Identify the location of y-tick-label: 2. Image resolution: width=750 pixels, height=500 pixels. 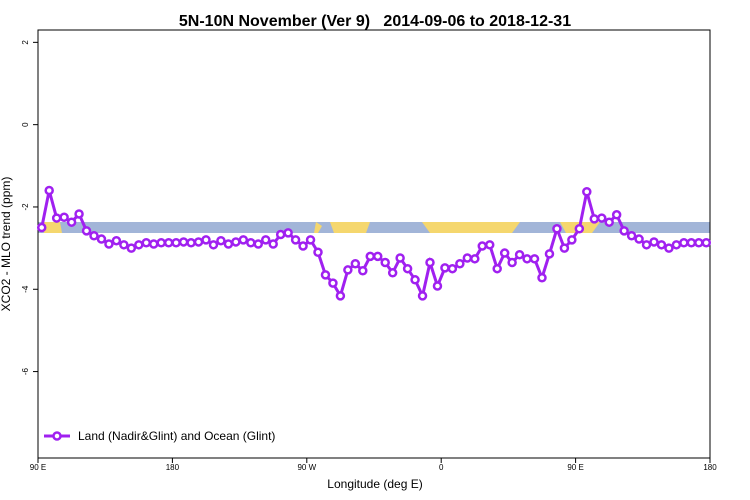
(25, 42).